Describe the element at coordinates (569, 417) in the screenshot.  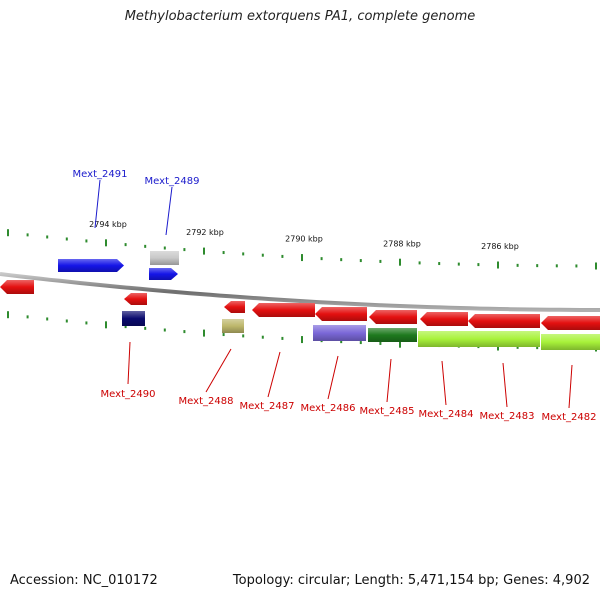
I see `gene-label-mext_2482: Mext_2482` at that location.